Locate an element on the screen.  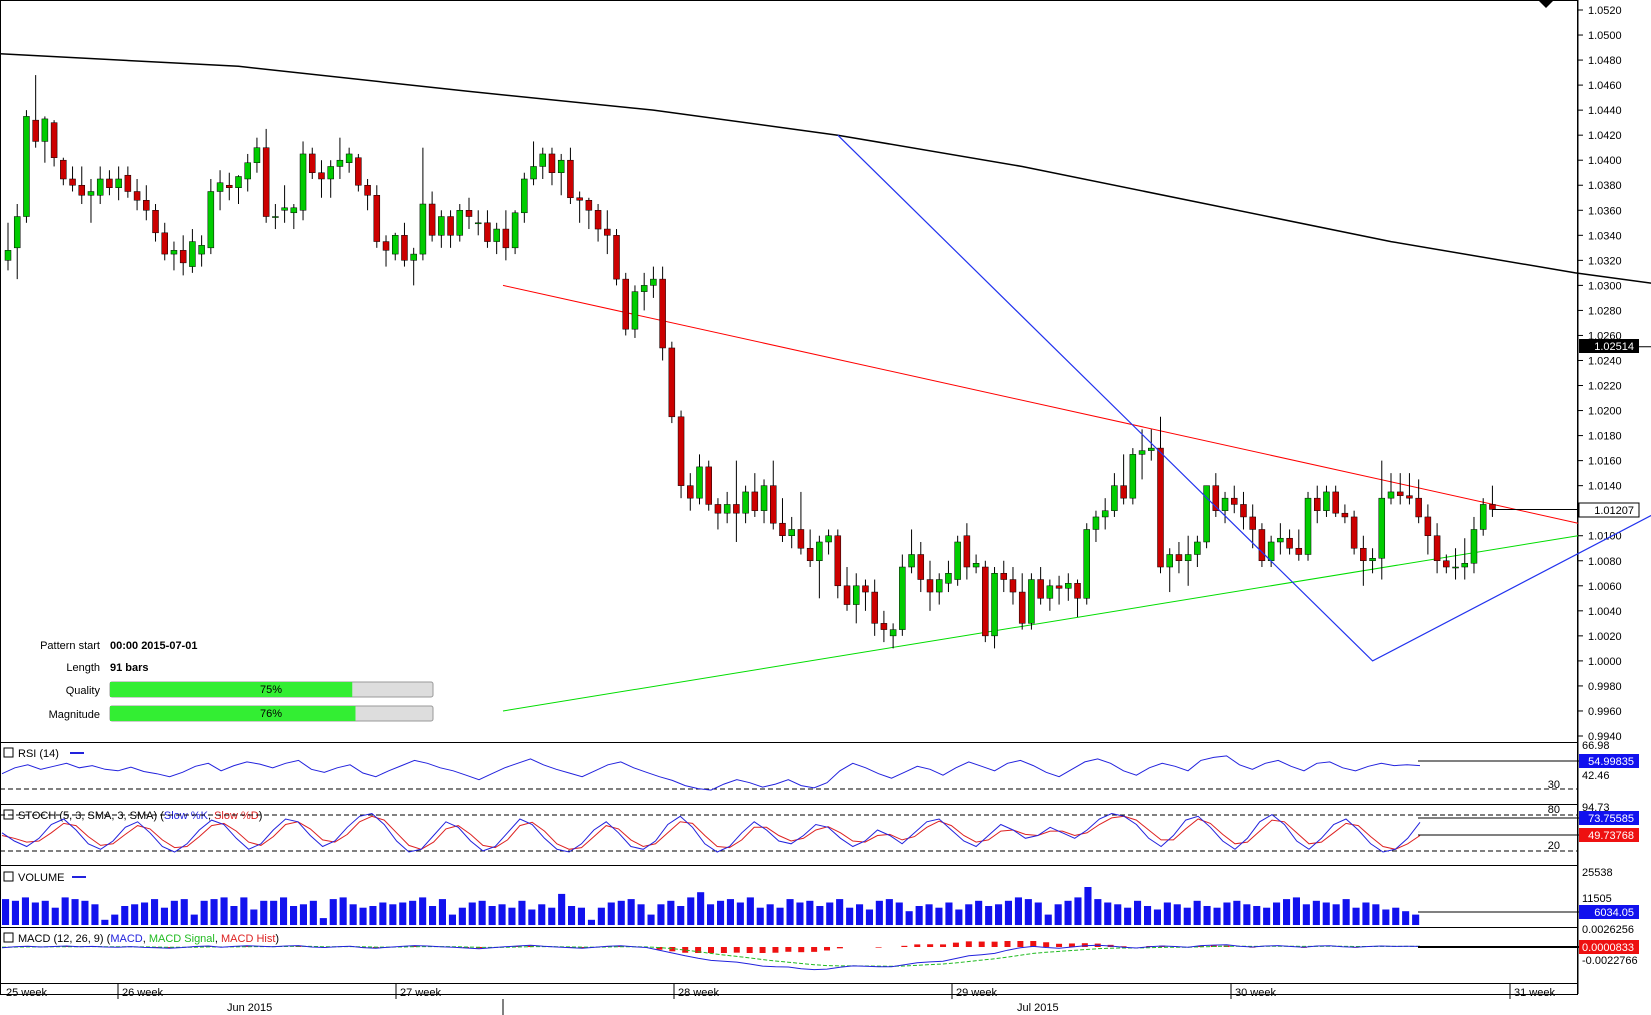
magnitude-label: Magnitude is located at coordinates (74, 715).